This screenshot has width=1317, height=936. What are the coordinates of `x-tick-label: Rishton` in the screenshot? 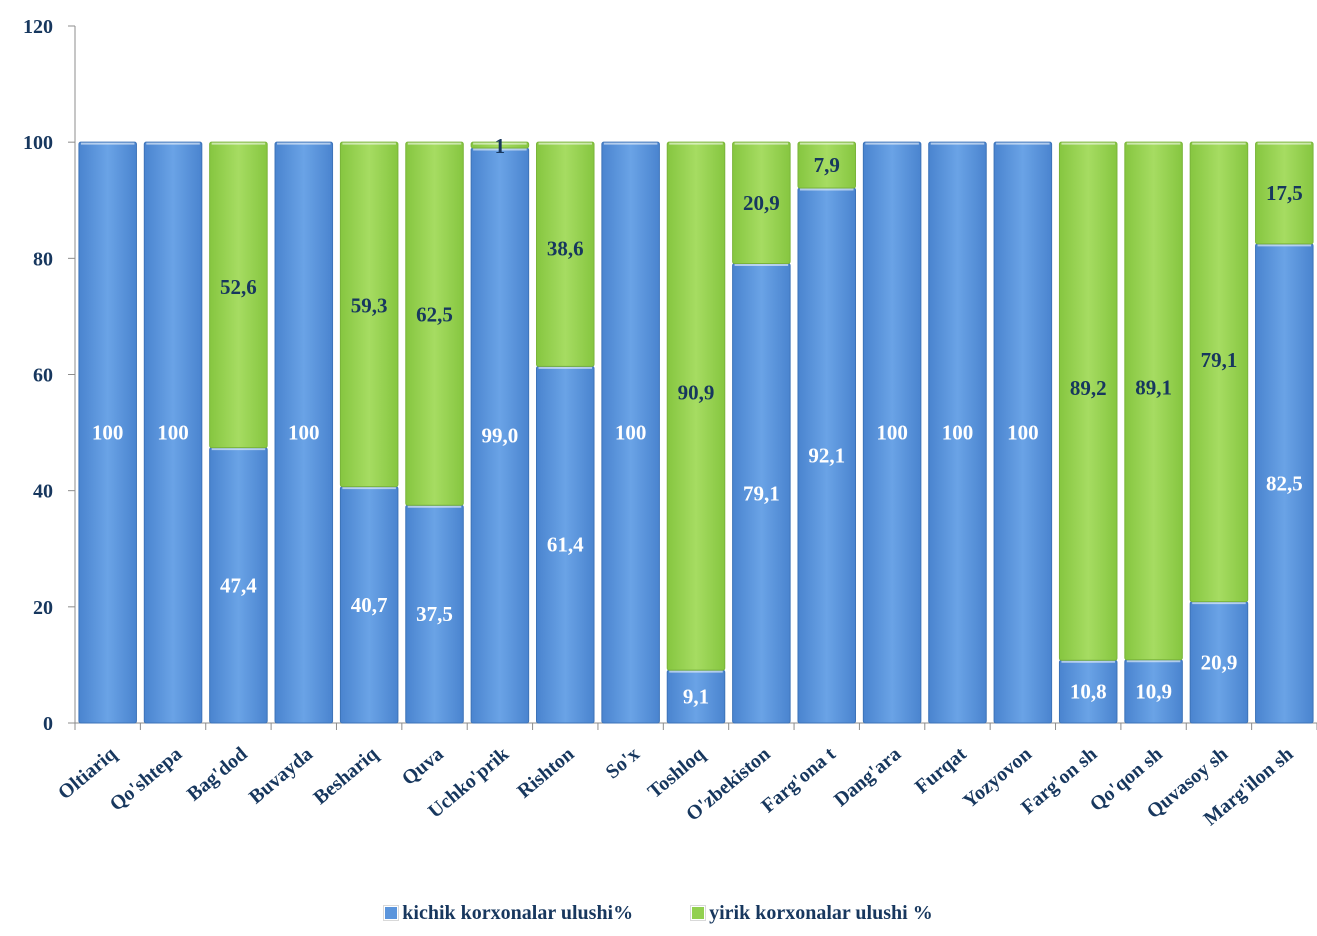 It's located at (545, 773).